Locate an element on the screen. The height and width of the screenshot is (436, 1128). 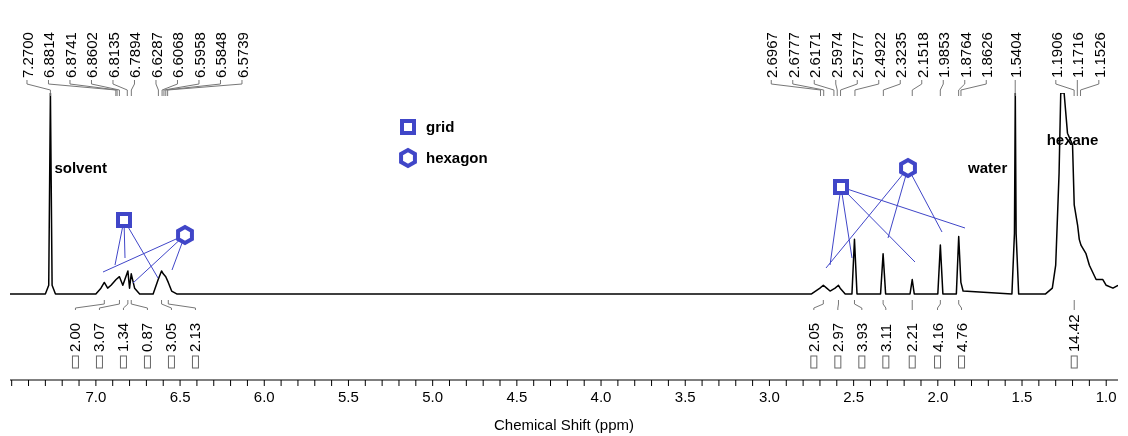
annotation: 2.4922 is located at coordinates (879, 55).